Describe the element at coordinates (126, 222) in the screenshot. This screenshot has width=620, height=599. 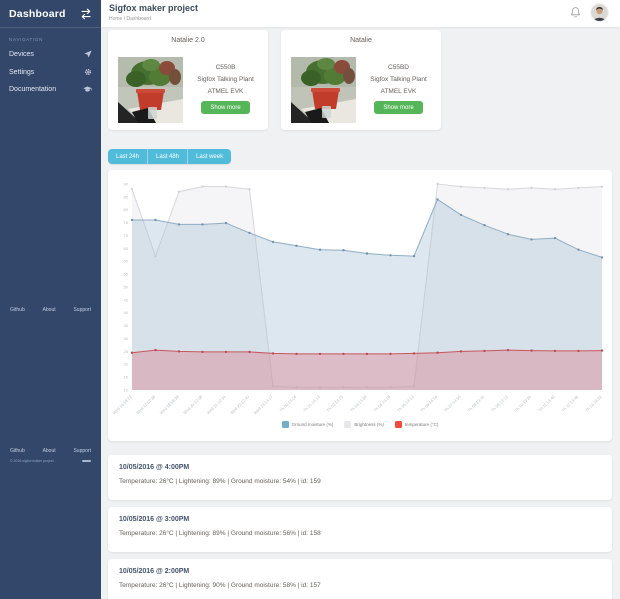
I see `svg-text: 75` at that location.